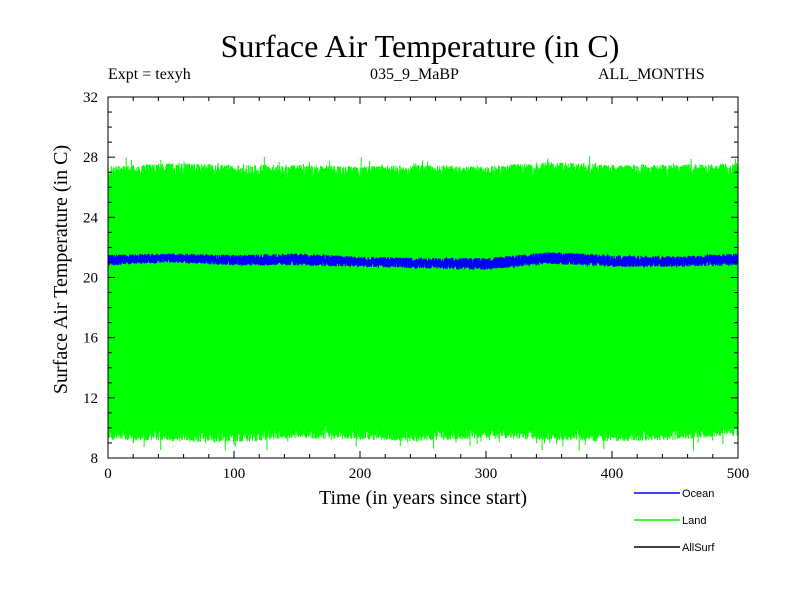 The height and width of the screenshot is (600, 800). What do you see at coordinates (95, 459) in the screenshot?
I see `y-tick-label: 8` at bounding box center [95, 459].